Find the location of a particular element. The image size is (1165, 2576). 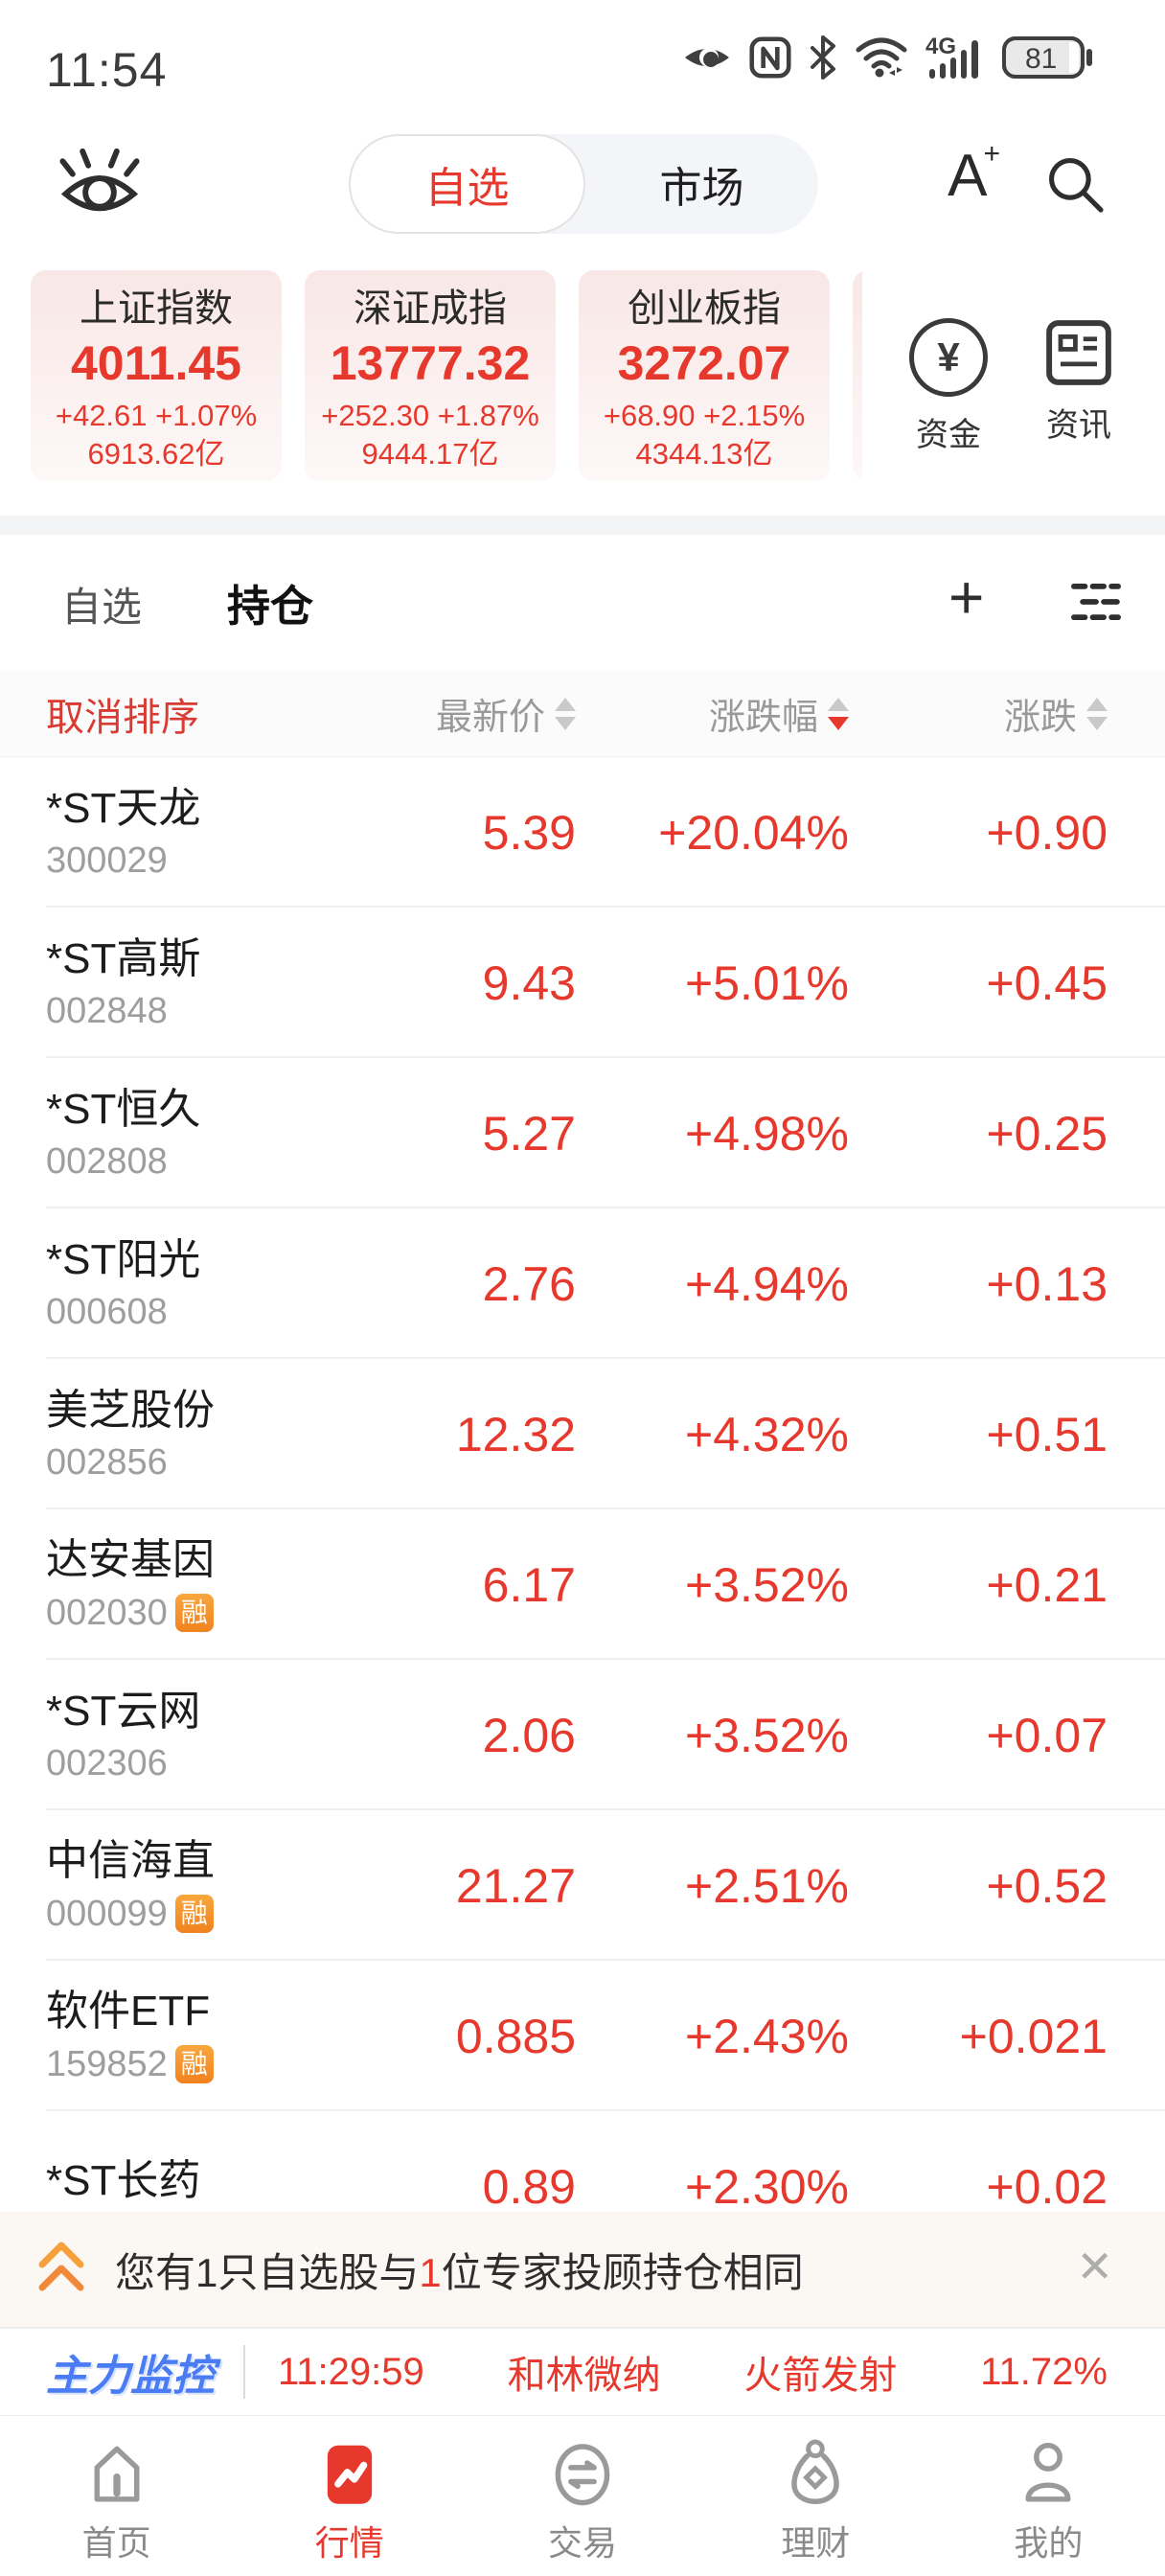

app-header: 自选 市场 A+ is located at coordinates (582, 184).